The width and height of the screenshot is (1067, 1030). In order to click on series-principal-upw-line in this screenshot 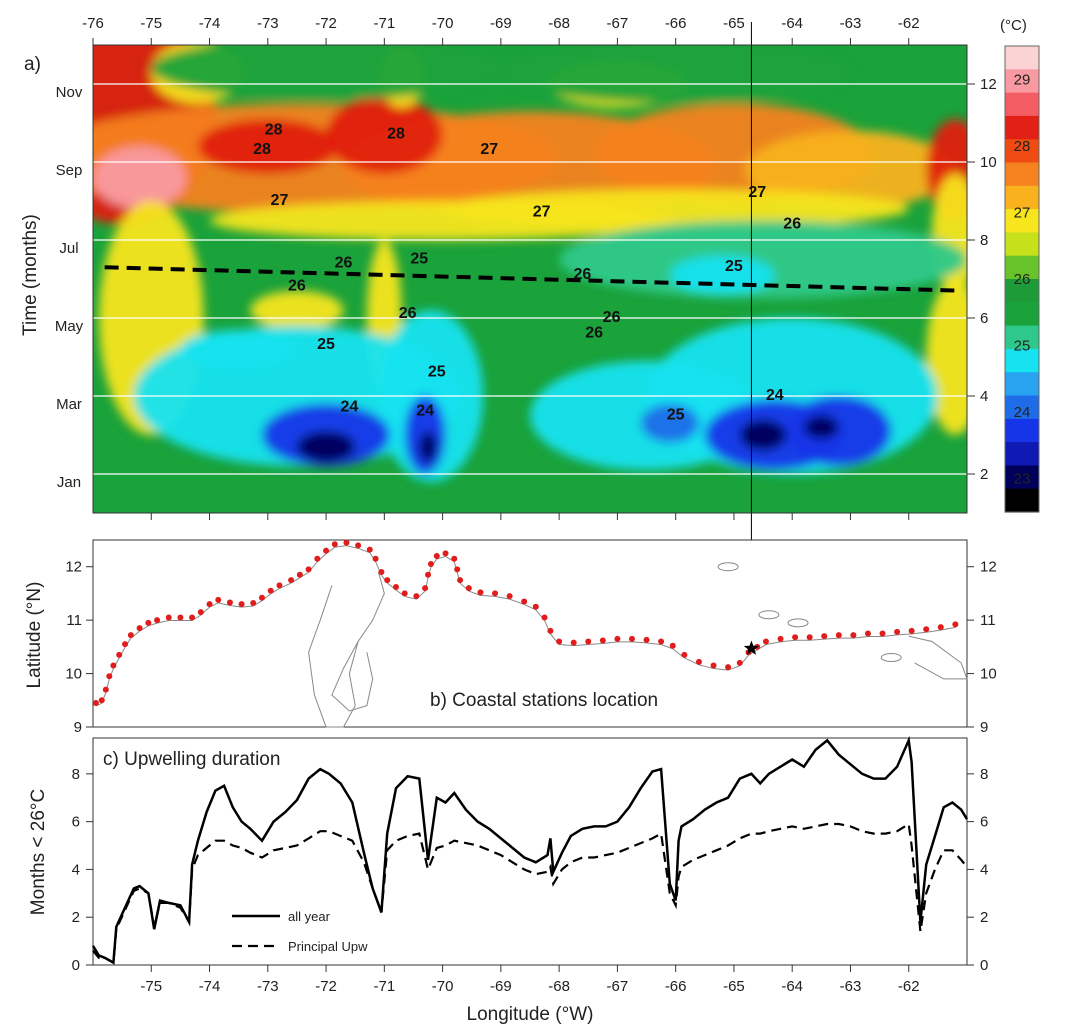, I will do `click(530, 893)`.